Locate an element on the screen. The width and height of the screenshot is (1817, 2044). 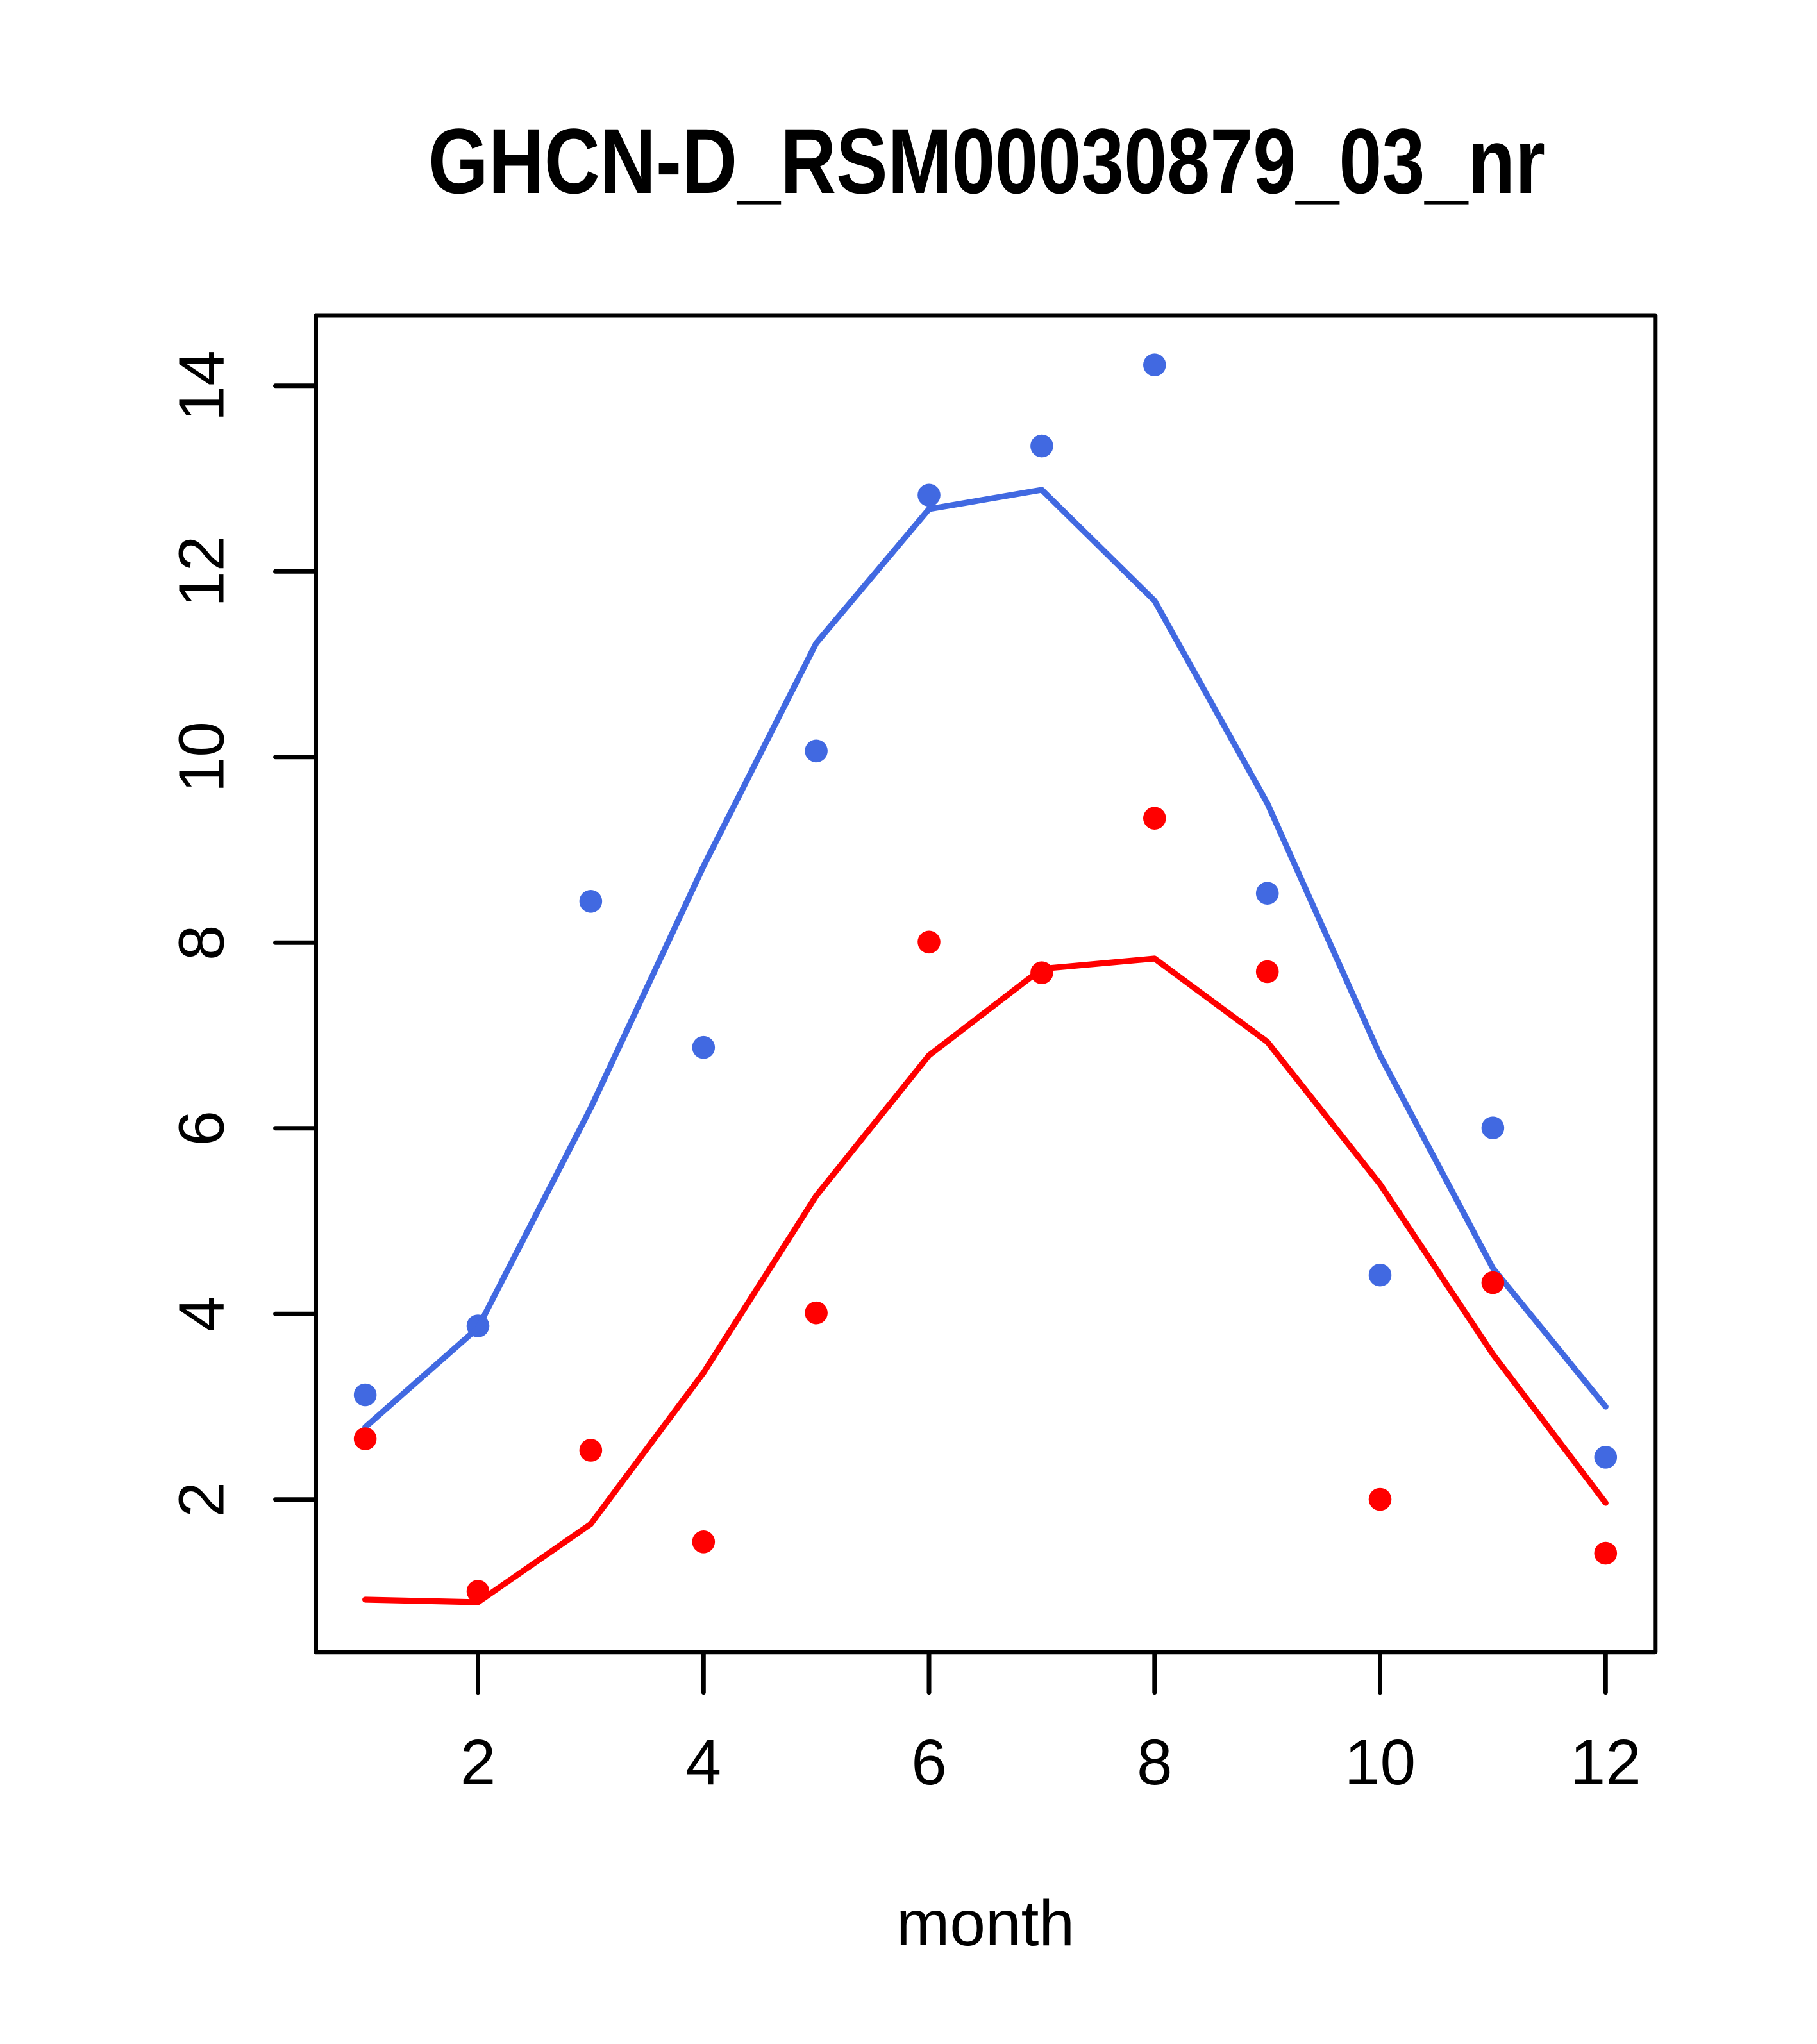
svg-text: GHCN-D_RSM00030879_03_nr is located at coordinates (986, 161).